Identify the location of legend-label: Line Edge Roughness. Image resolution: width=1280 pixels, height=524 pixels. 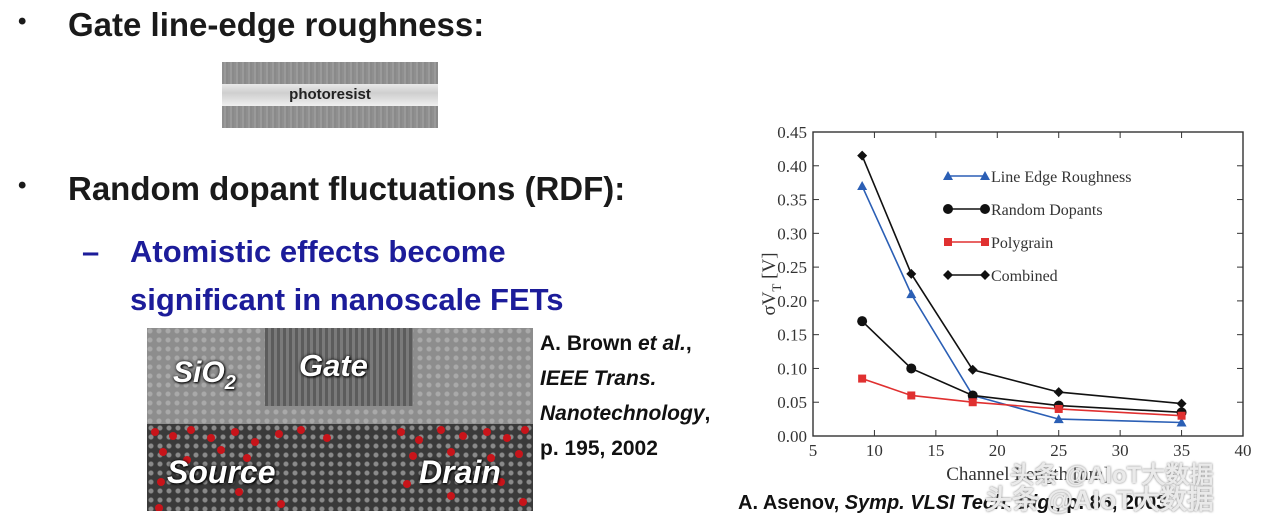
(1061, 177).